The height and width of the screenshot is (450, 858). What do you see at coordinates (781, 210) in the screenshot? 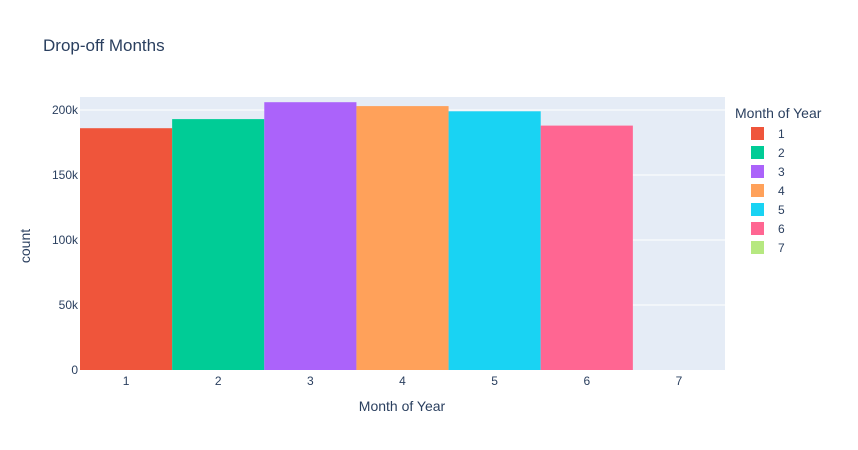
I see `legend-label: 5` at bounding box center [781, 210].